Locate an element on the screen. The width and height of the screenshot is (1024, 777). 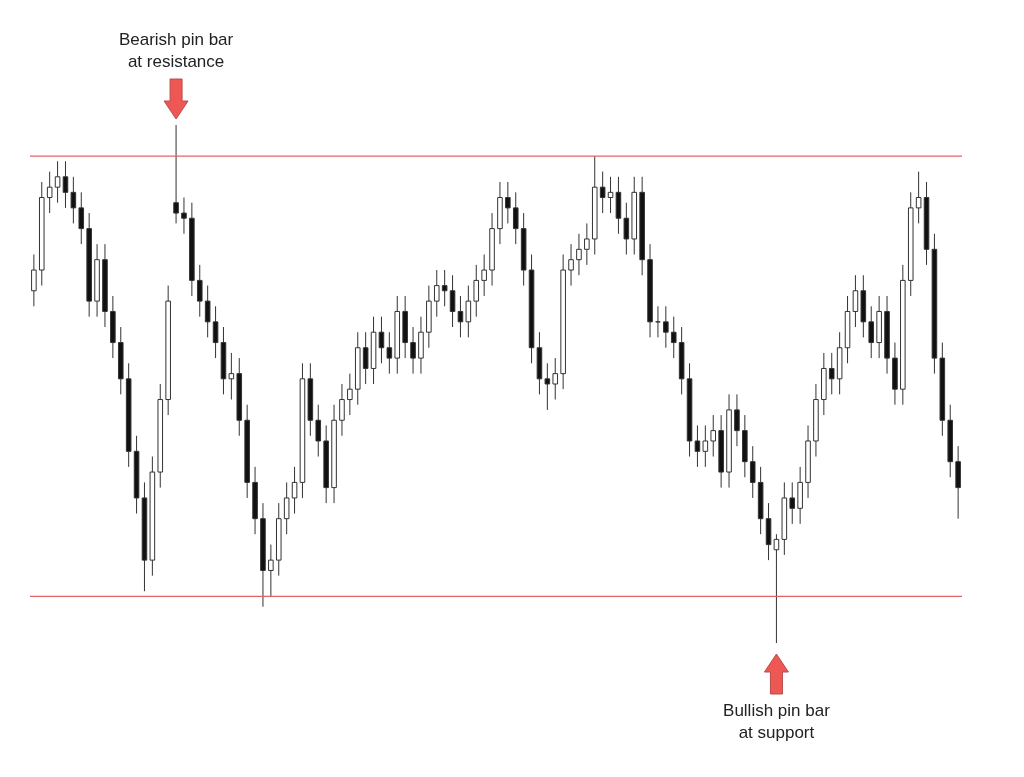
text: Bullish pin bar at support is located at coordinates (777, 721).